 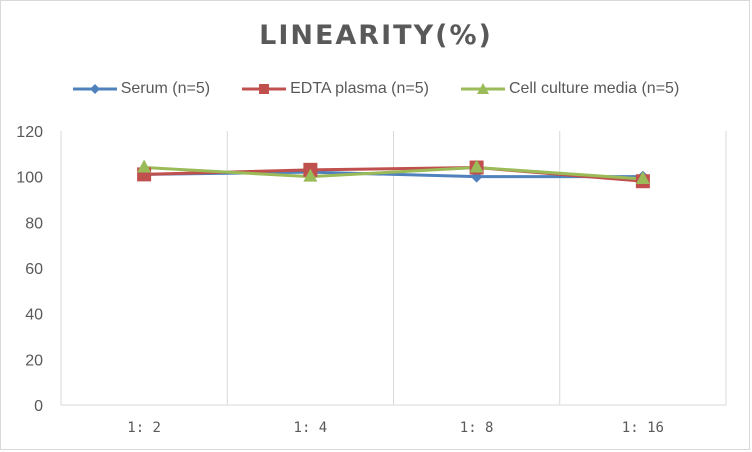 I want to click on legend-item-cell: Cell culture media (n=5), so click(x=570, y=89).